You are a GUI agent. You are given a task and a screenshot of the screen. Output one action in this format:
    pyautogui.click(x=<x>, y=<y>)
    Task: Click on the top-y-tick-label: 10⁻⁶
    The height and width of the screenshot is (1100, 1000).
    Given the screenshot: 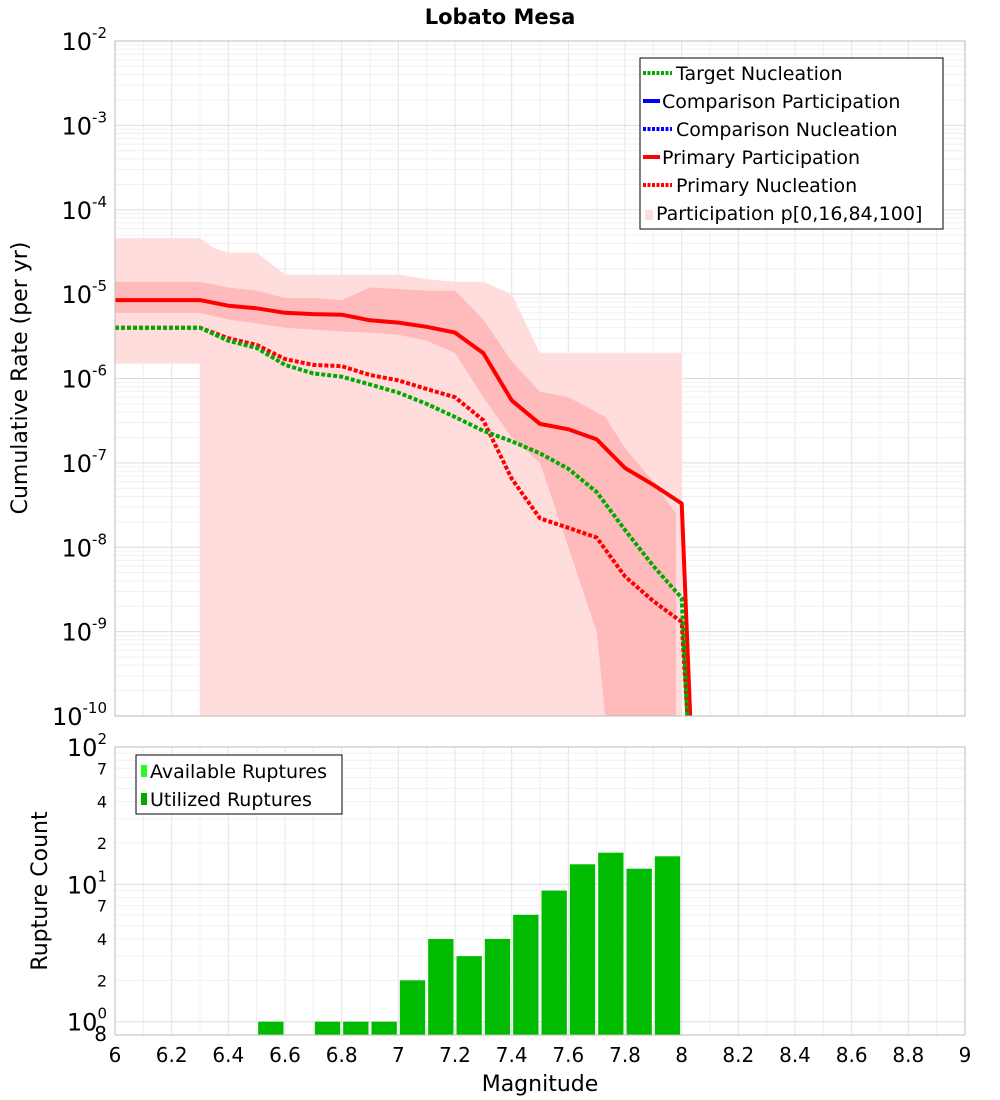 What is the action you would take?
    pyautogui.click(x=84, y=378)
    